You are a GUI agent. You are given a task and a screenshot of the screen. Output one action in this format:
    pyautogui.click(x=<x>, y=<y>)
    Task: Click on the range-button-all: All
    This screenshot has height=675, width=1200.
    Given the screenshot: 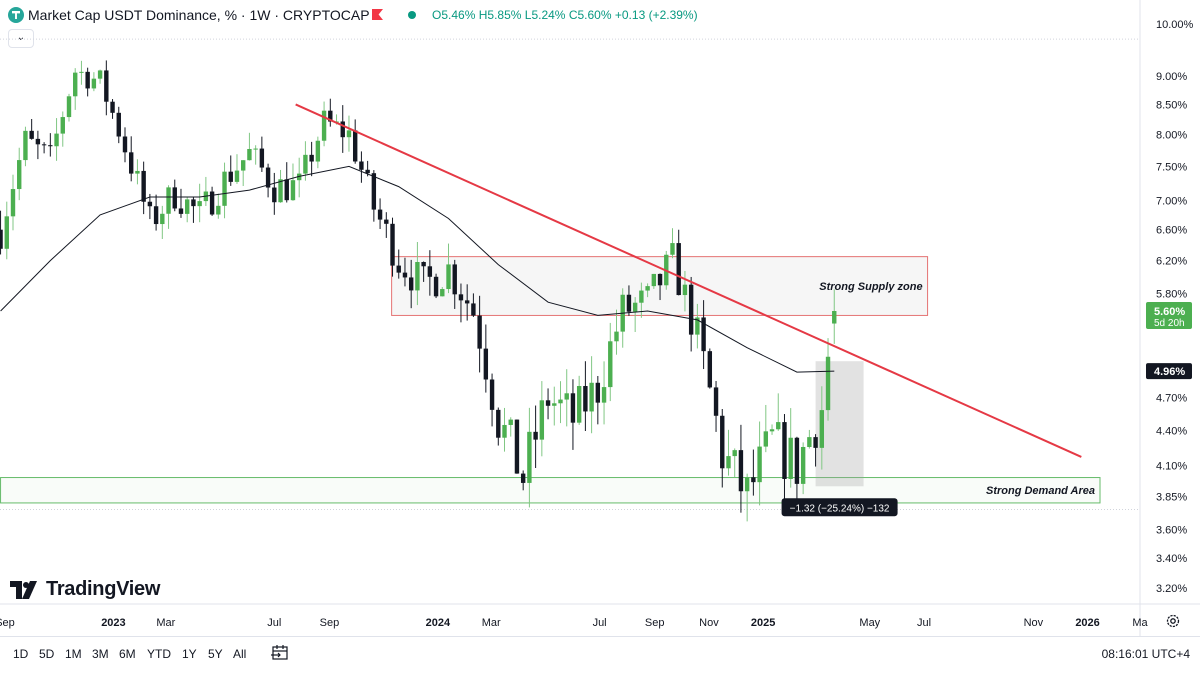 What is the action you would take?
    pyautogui.click(x=240, y=654)
    